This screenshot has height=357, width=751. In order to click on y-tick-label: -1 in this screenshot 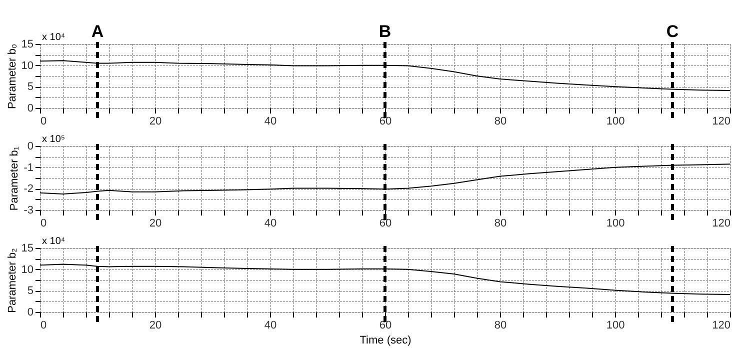, I will do `click(29, 168)`.